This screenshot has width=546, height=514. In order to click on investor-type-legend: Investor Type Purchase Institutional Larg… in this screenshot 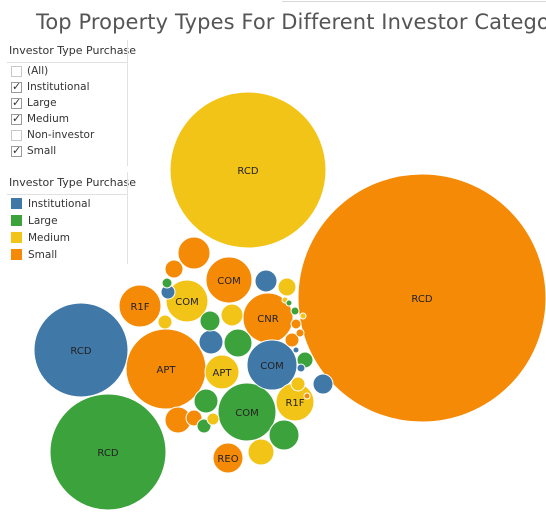, I will do `click(71, 218)`.